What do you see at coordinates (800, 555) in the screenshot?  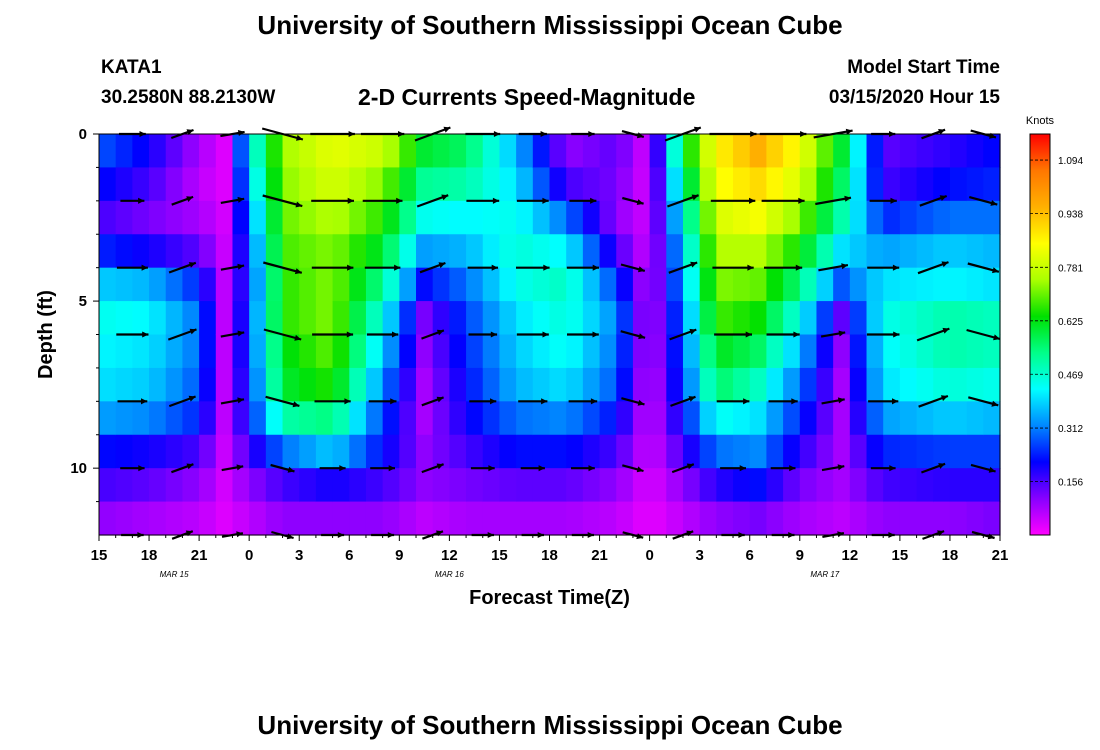 I see `x-tick-label: 9` at bounding box center [800, 555].